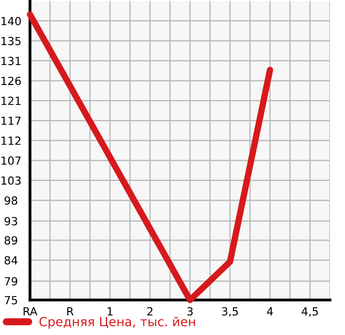 Image resolution: width=345 pixels, height=335 pixels. I want to click on y-tick-label: 89, so click(11, 240).